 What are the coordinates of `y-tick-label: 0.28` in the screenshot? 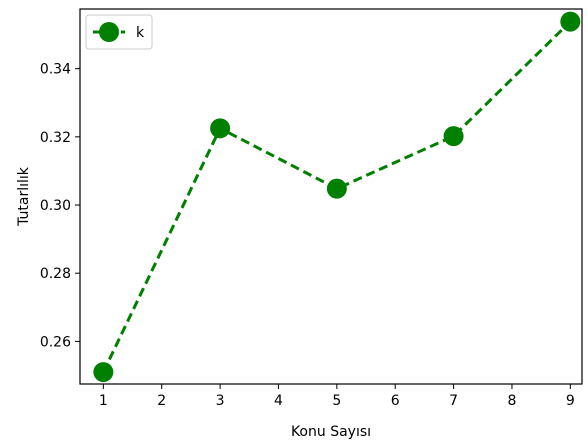 It's located at (55, 274).